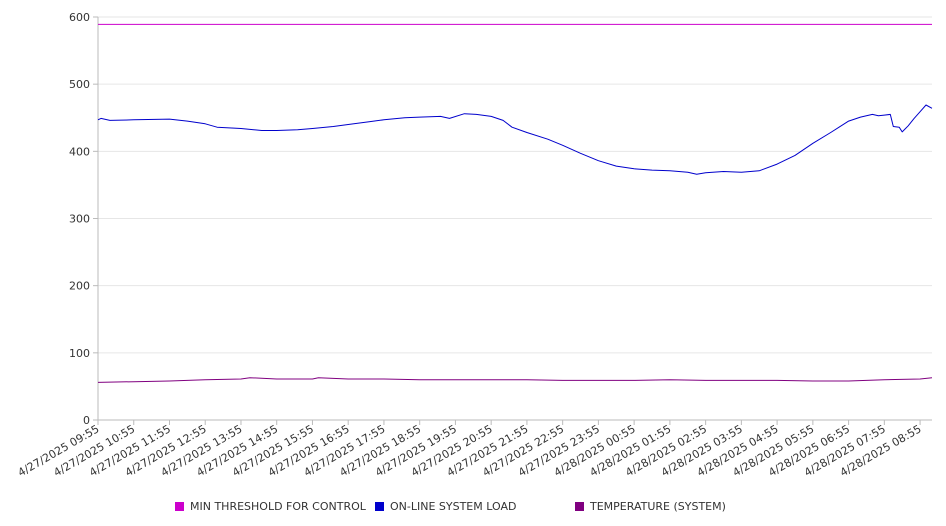 The height and width of the screenshot is (526, 946). Describe the element at coordinates (86, 420) in the screenshot. I see `y-tick-label: 0` at that location.